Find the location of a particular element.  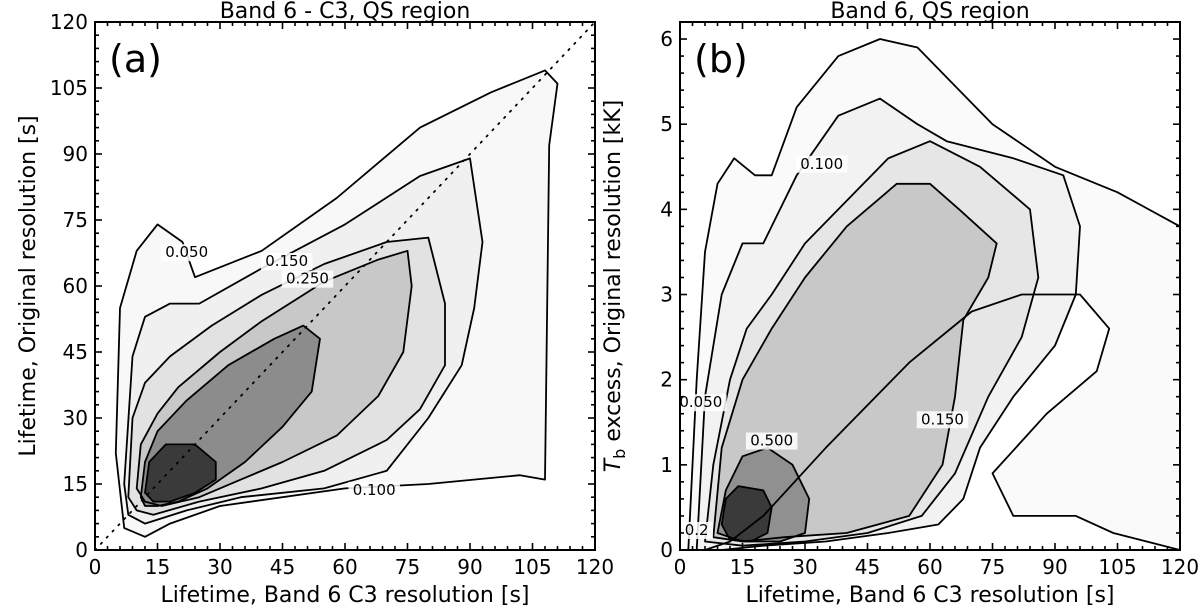

contour-label: 0.500 is located at coordinates (771, 441).